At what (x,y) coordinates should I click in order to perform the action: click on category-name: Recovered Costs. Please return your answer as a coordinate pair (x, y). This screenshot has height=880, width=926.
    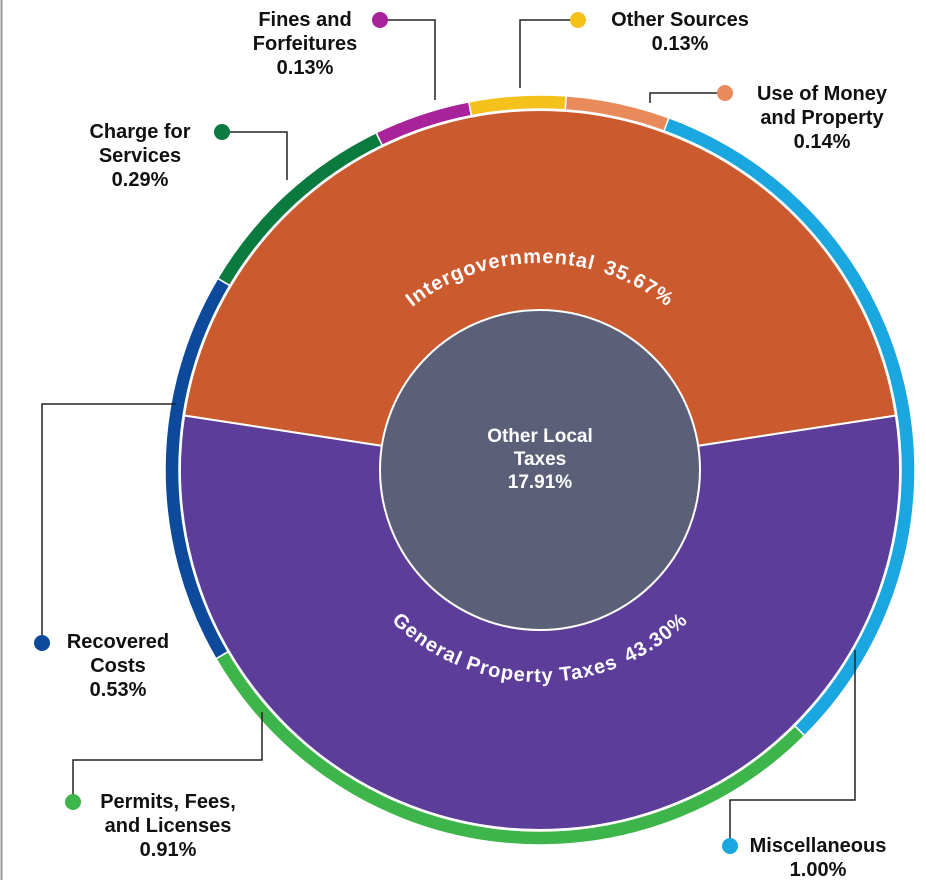
    Looking at the image, I should click on (118, 654).